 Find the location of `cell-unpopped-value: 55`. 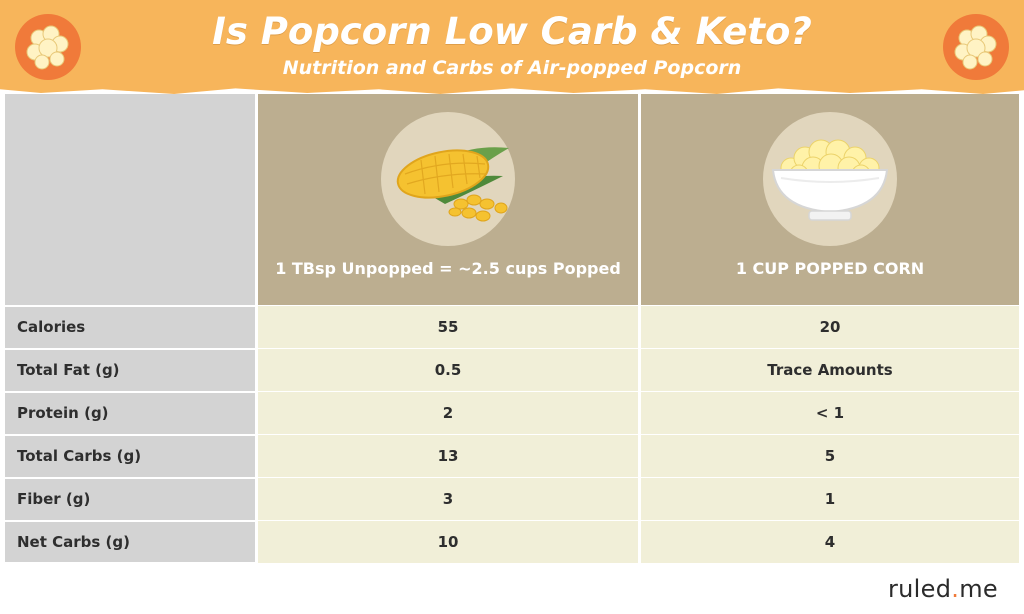

cell-unpopped-value: 55 is located at coordinates (448, 327).